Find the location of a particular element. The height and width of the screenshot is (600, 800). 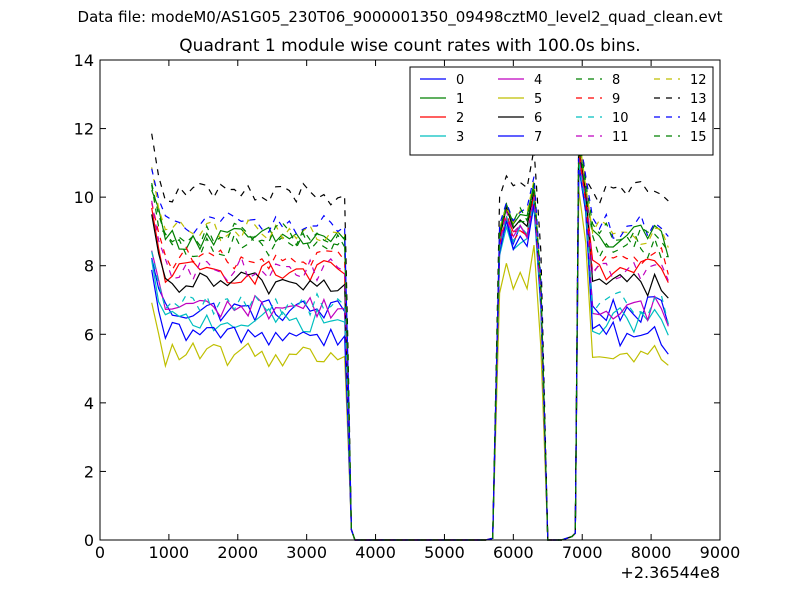

legend-label-10: 10 is located at coordinates (620, 118).